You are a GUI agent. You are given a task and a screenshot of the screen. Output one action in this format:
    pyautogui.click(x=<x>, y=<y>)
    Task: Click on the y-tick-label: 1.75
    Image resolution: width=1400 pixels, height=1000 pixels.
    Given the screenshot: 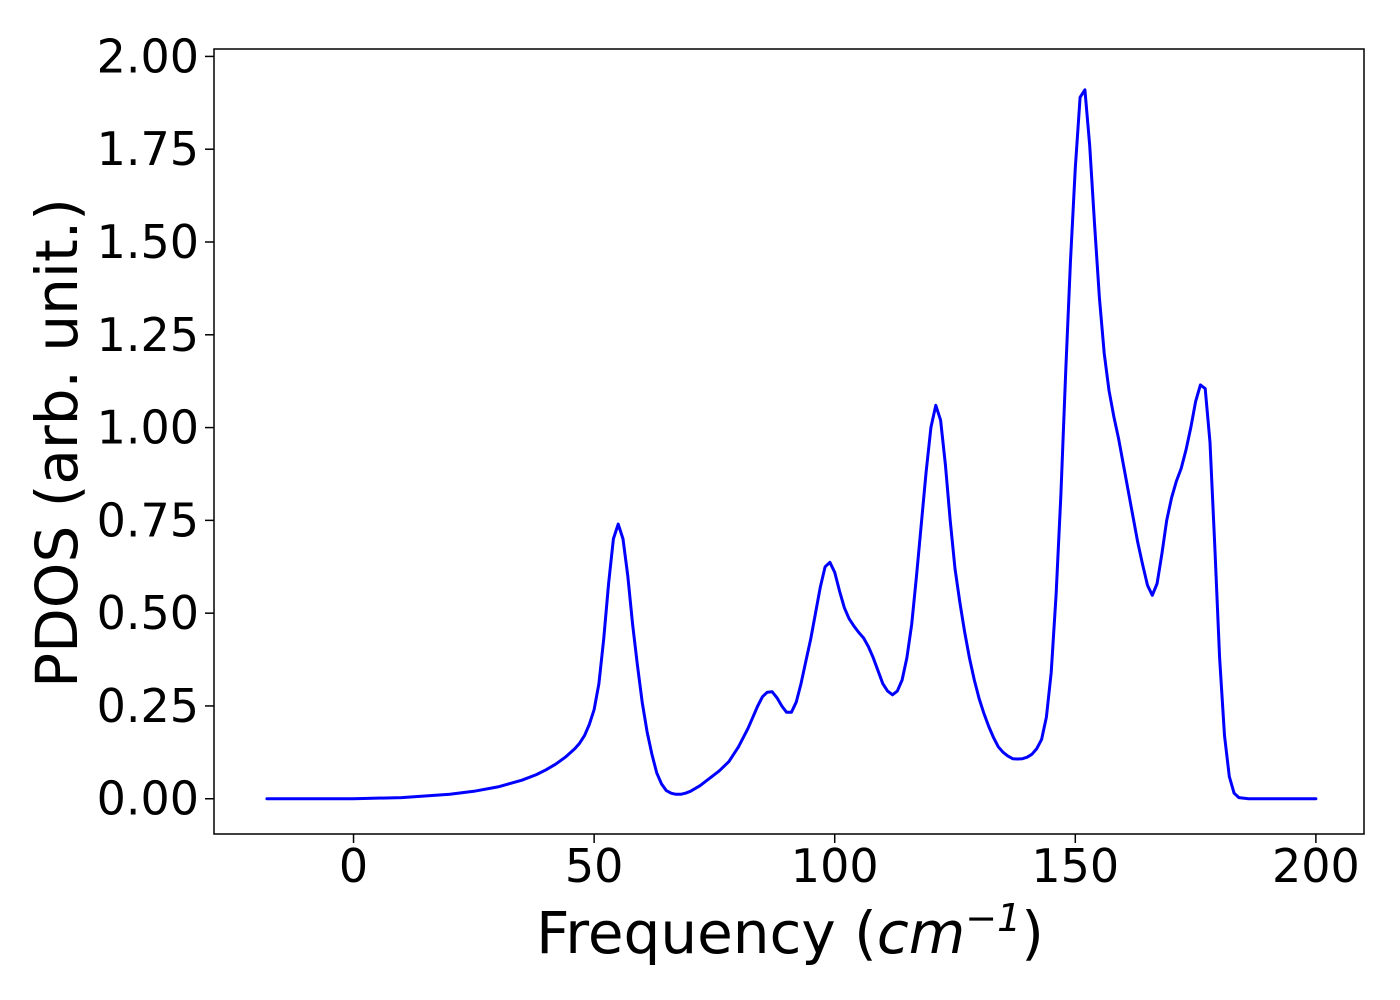 What is the action you would take?
    pyautogui.click(x=148, y=149)
    